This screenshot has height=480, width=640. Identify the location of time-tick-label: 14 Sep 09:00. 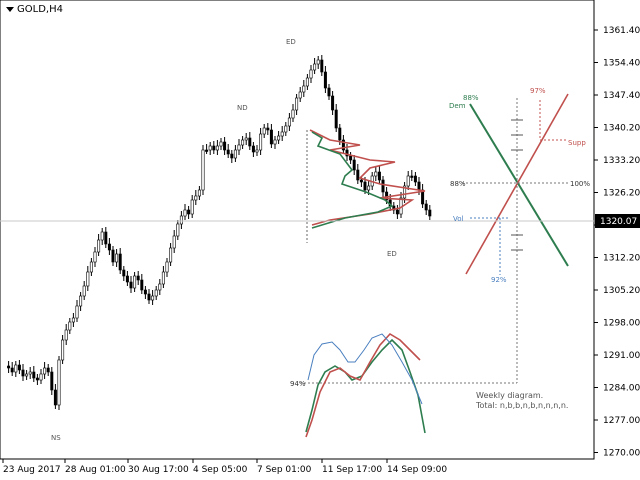
(417, 470).